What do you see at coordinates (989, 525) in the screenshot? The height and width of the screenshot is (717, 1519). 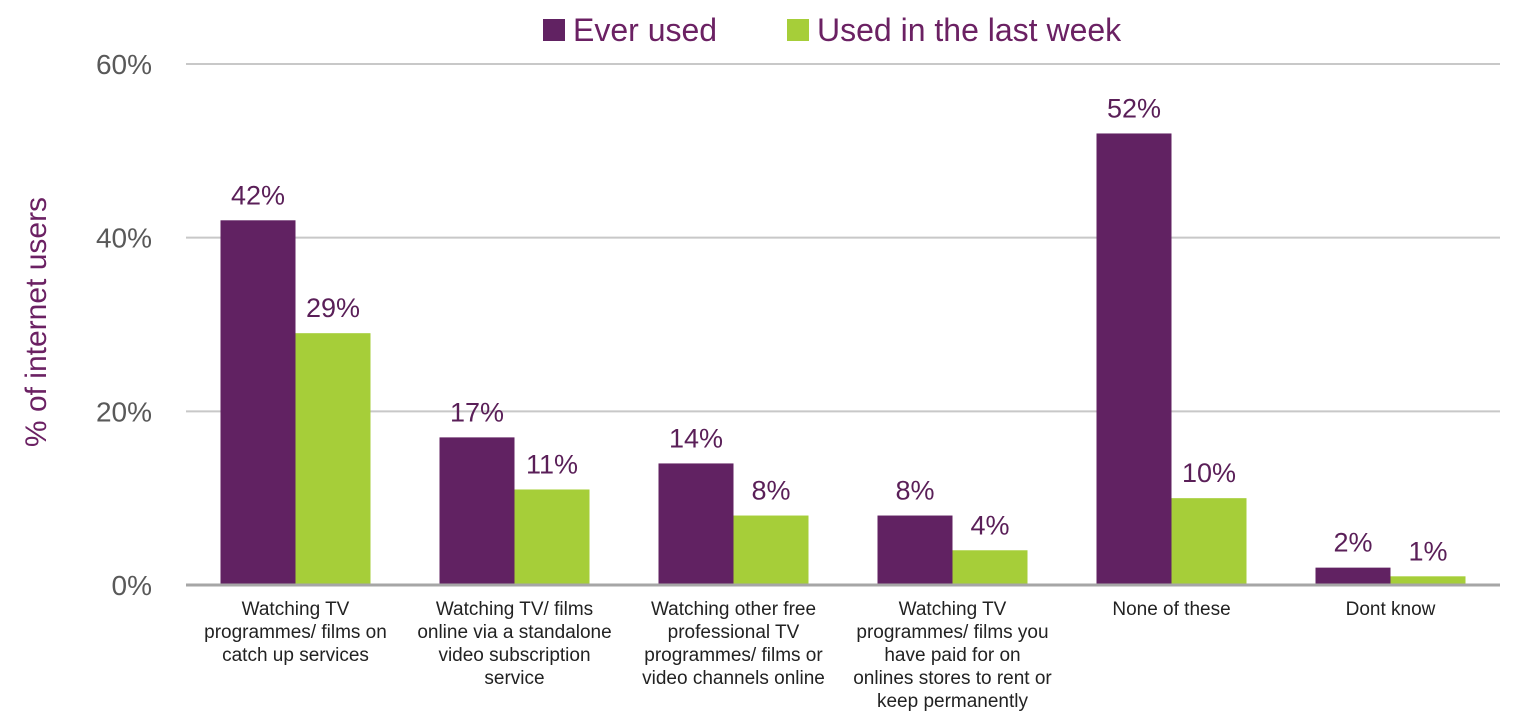 I see `data-label: 4%` at bounding box center [989, 525].